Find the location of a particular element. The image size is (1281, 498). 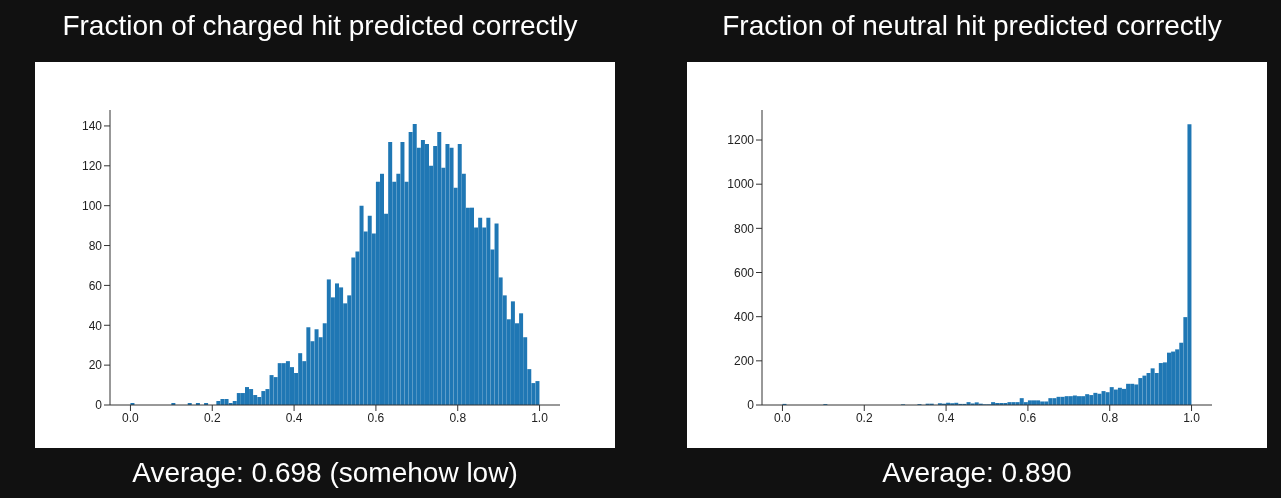

chart-title: Fraction of charged hit predicted correctly is located at coordinates (320, 26).